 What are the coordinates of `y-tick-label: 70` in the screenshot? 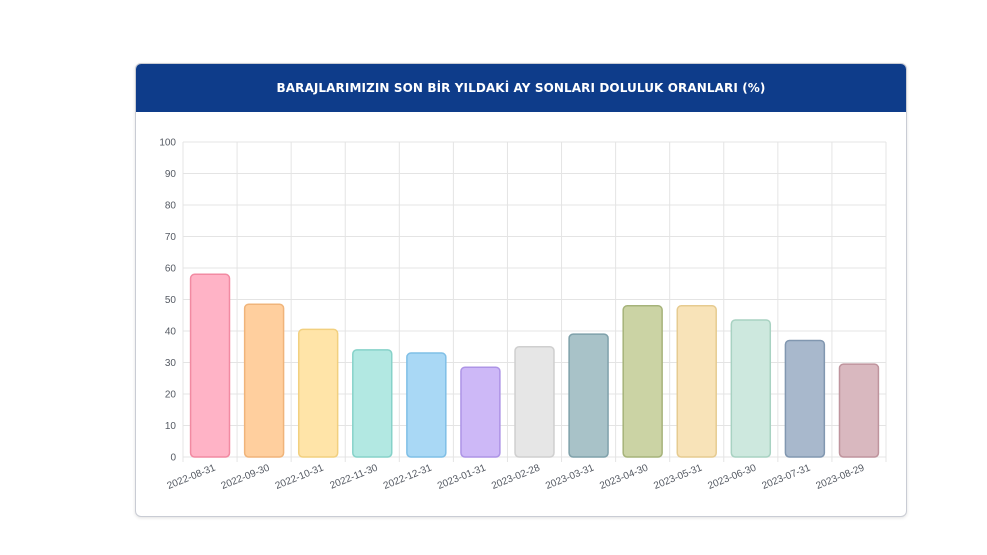 It's located at (171, 237).